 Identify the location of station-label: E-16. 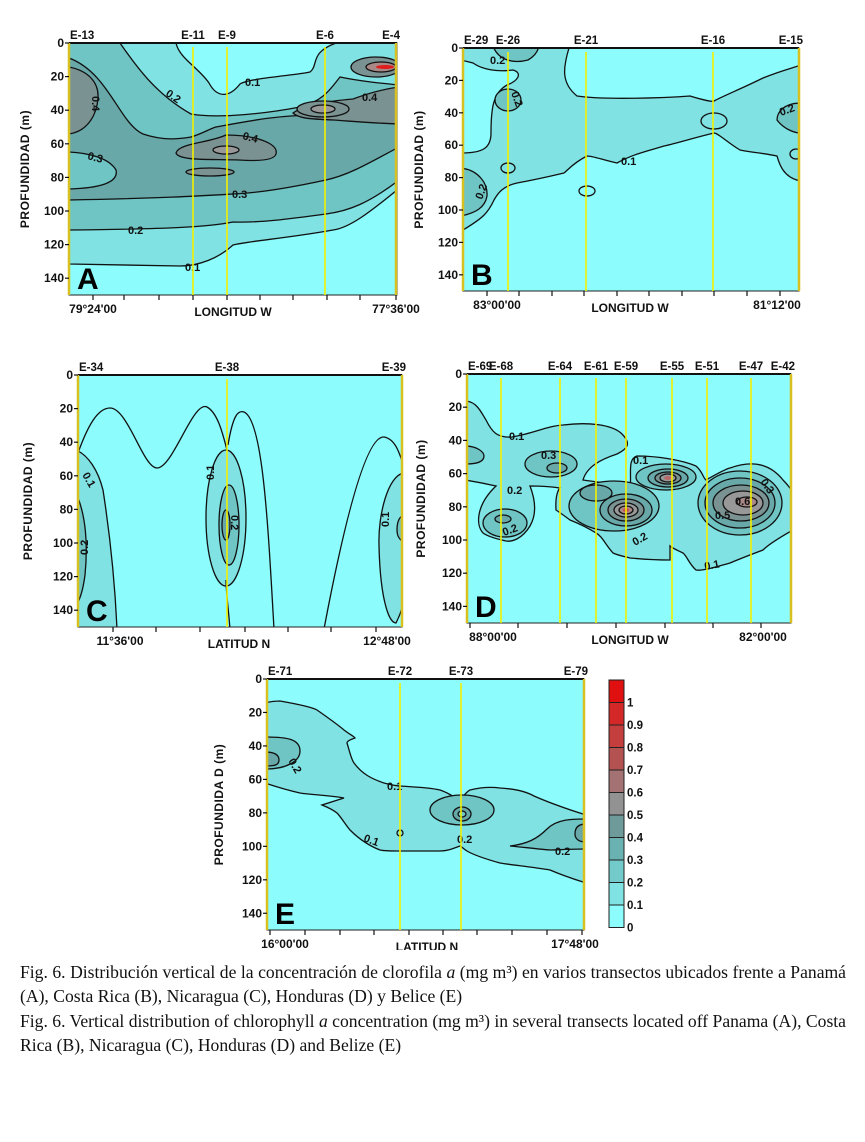
(713, 41).